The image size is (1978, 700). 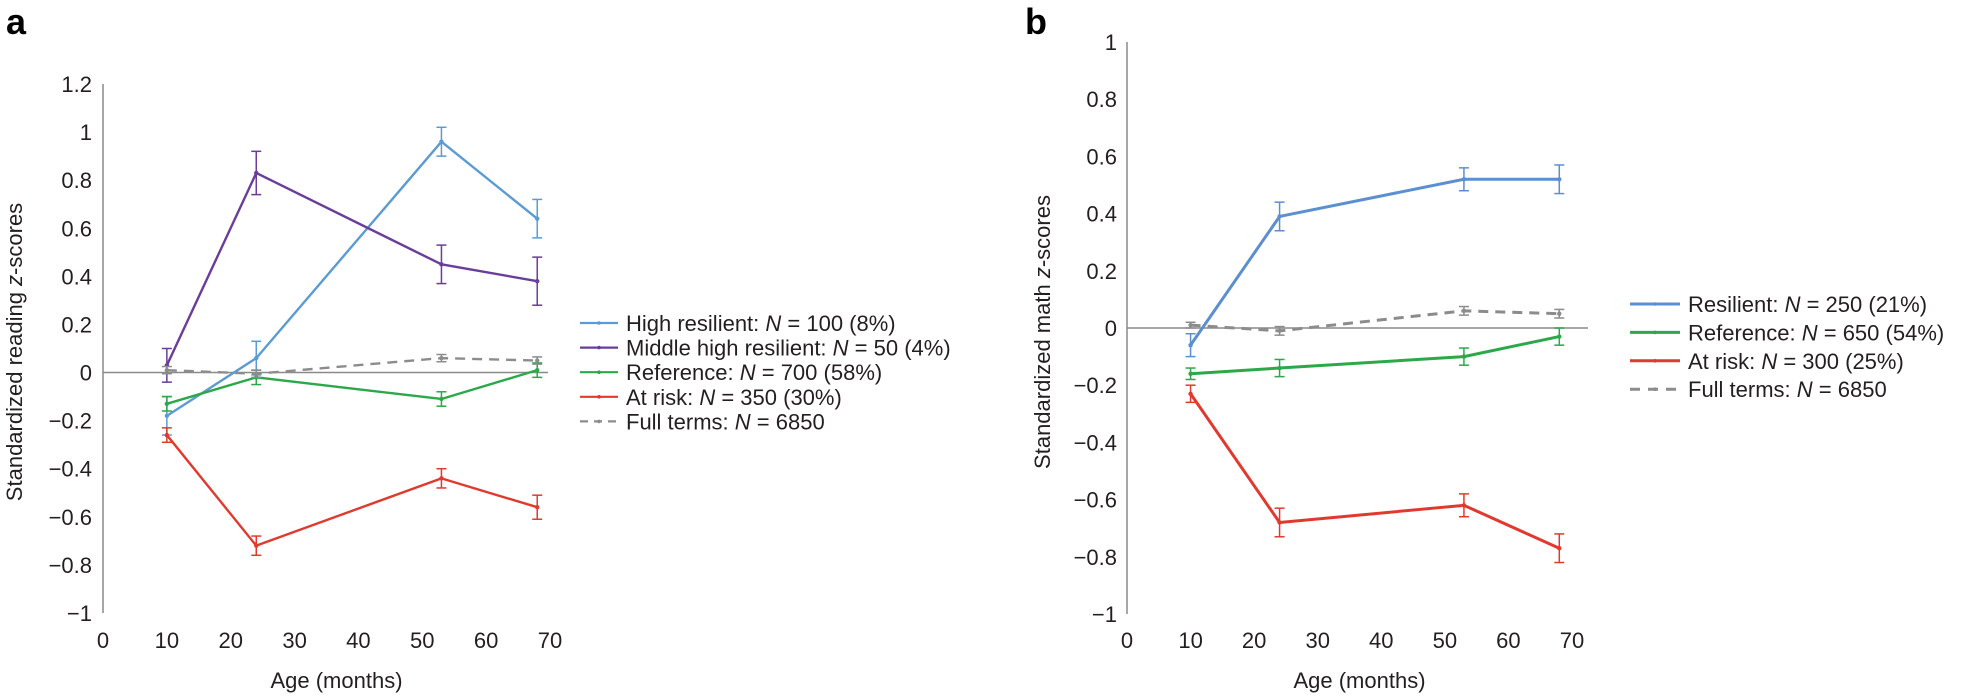 I want to click on legend-label-name: Reference:, so click(x=1745, y=332).